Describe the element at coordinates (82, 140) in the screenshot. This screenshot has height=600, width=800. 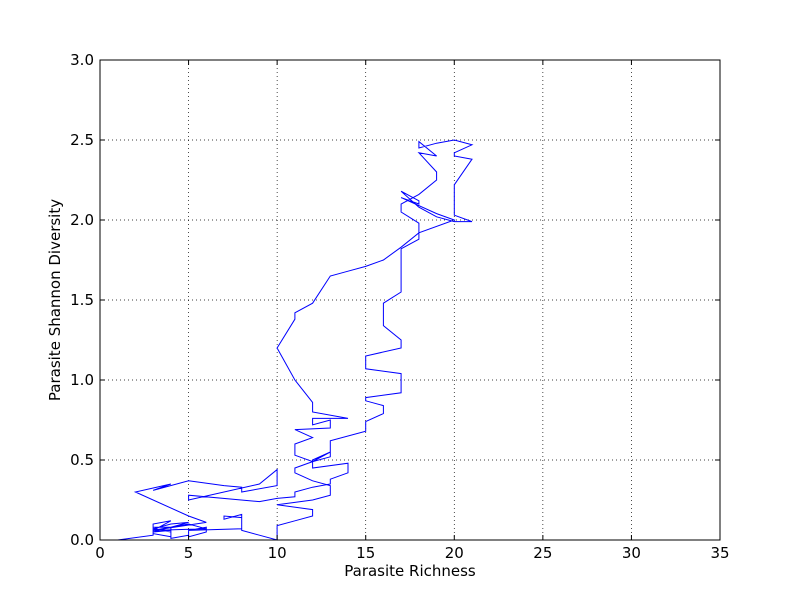
I see `y-tick-label: 2.5` at that location.